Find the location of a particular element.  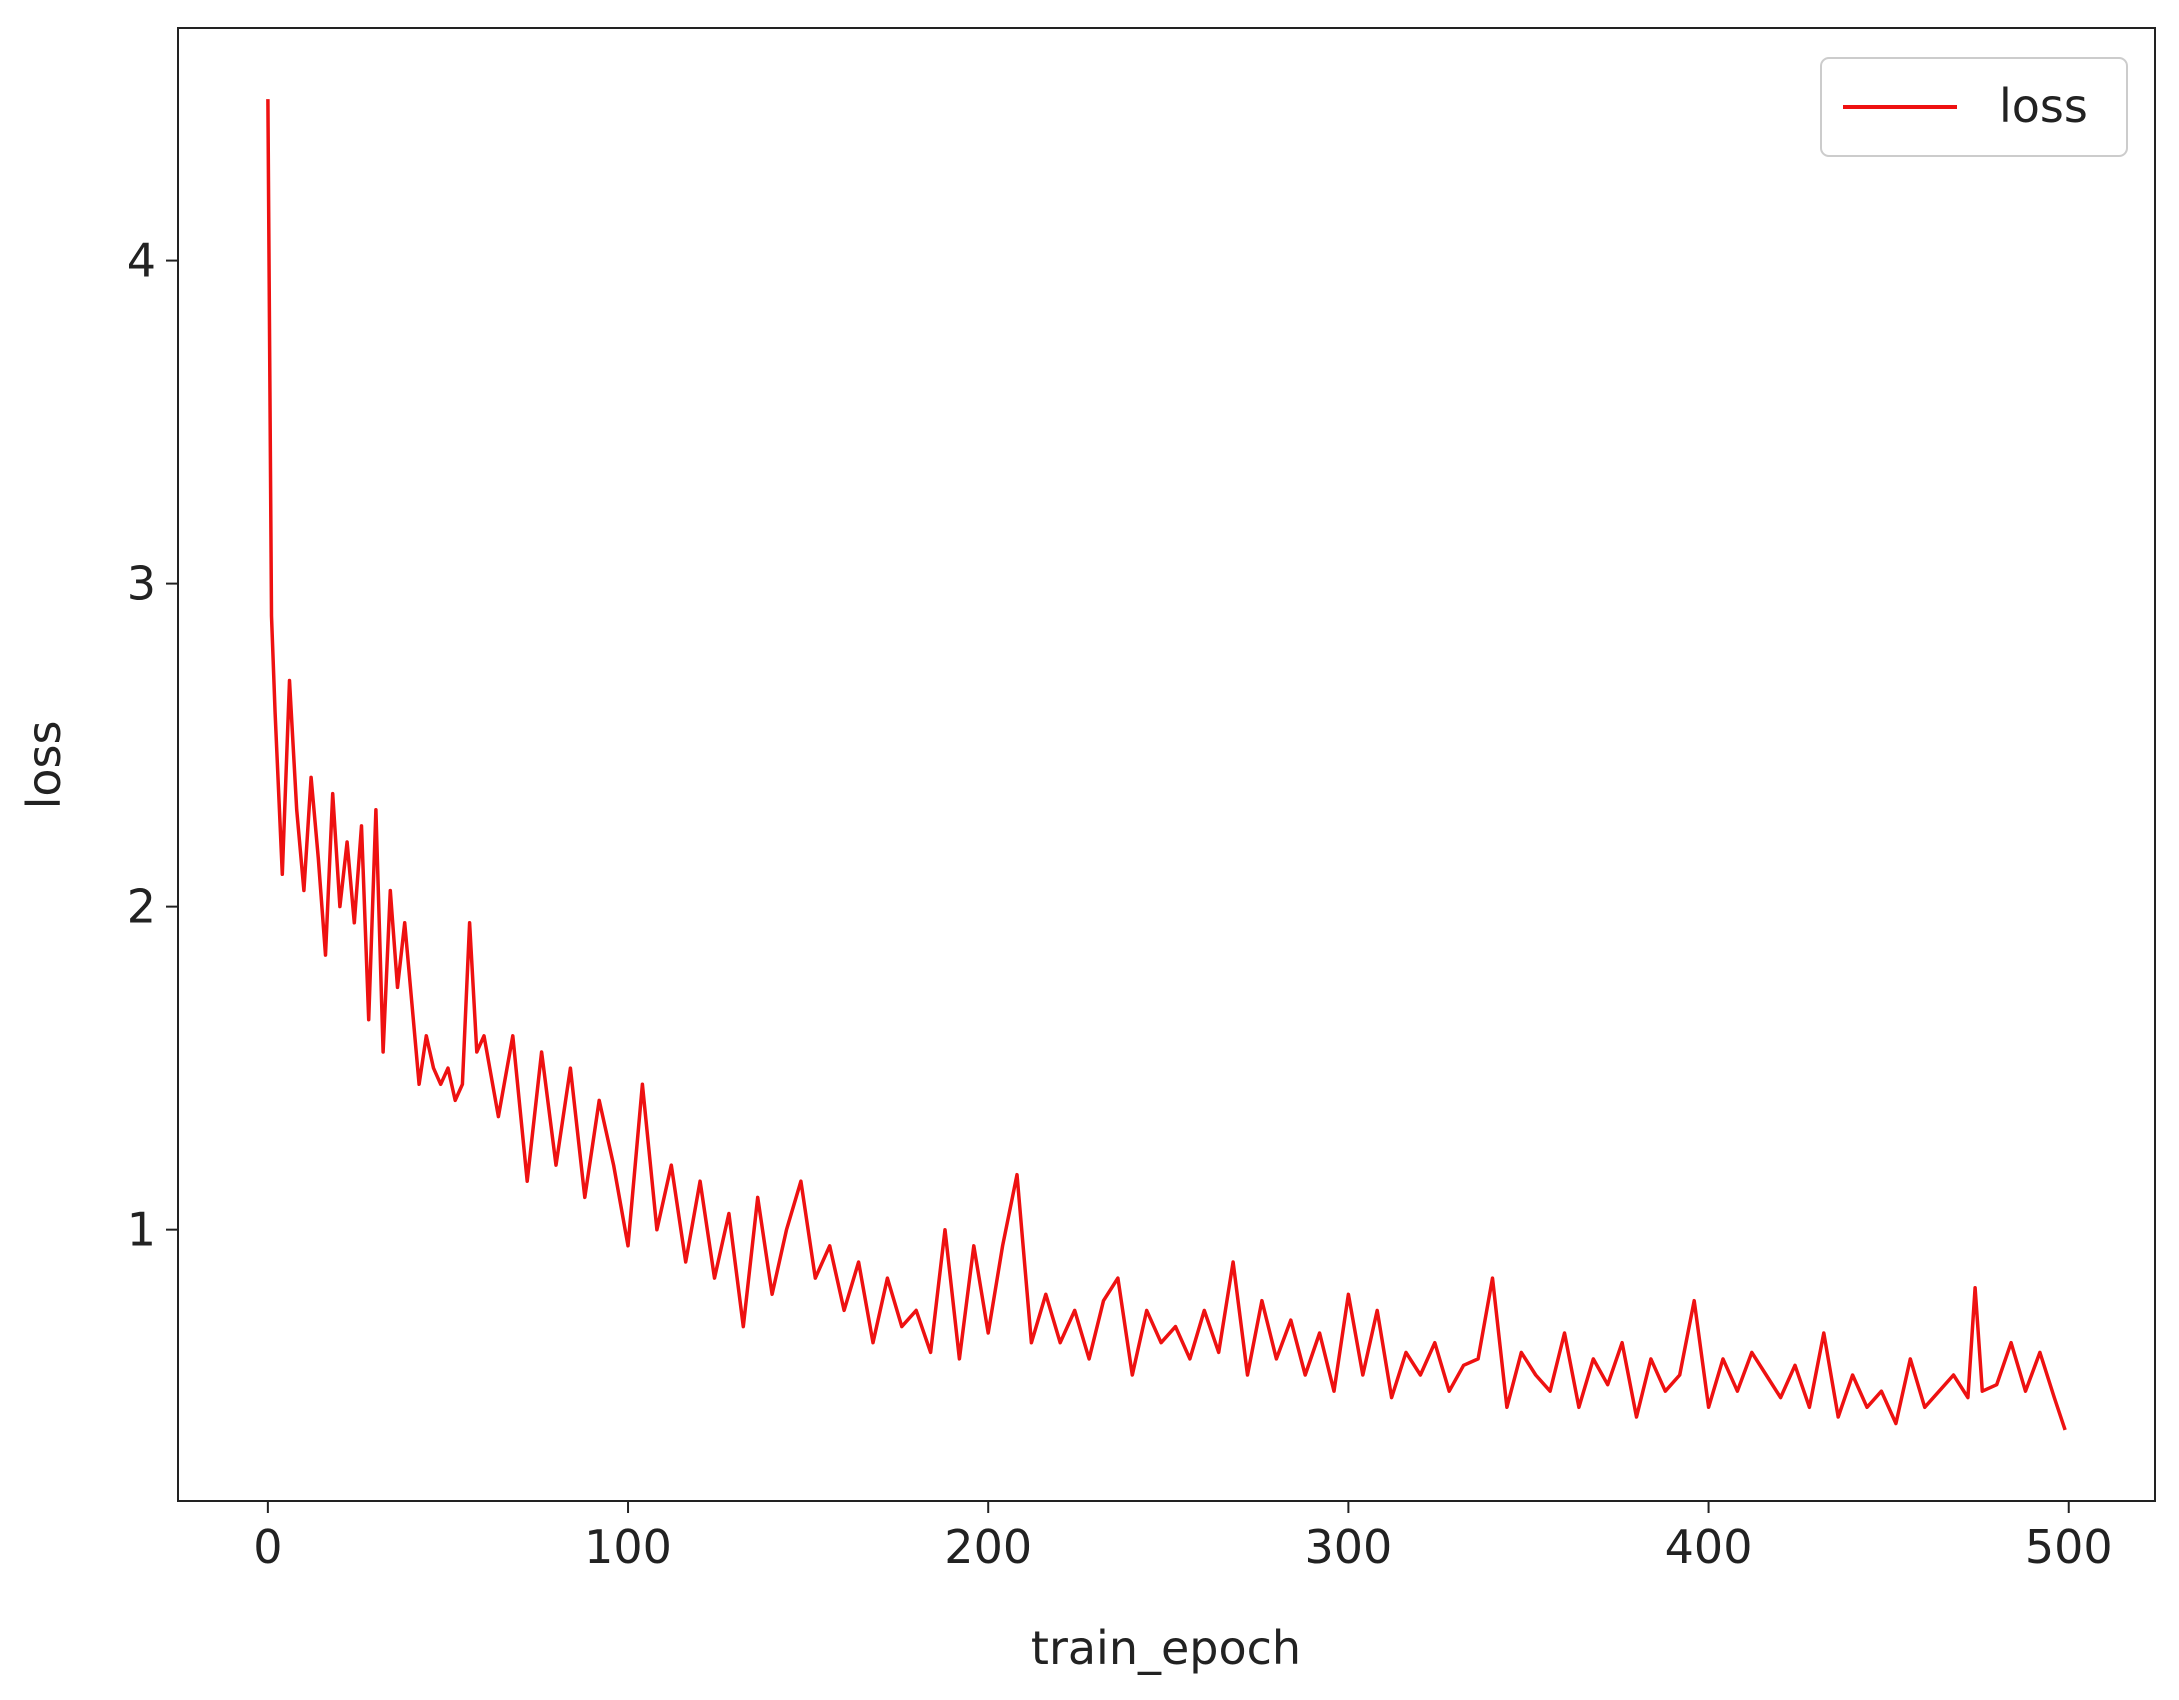

y-axis-label: loss is located at coordinates (44, 765).